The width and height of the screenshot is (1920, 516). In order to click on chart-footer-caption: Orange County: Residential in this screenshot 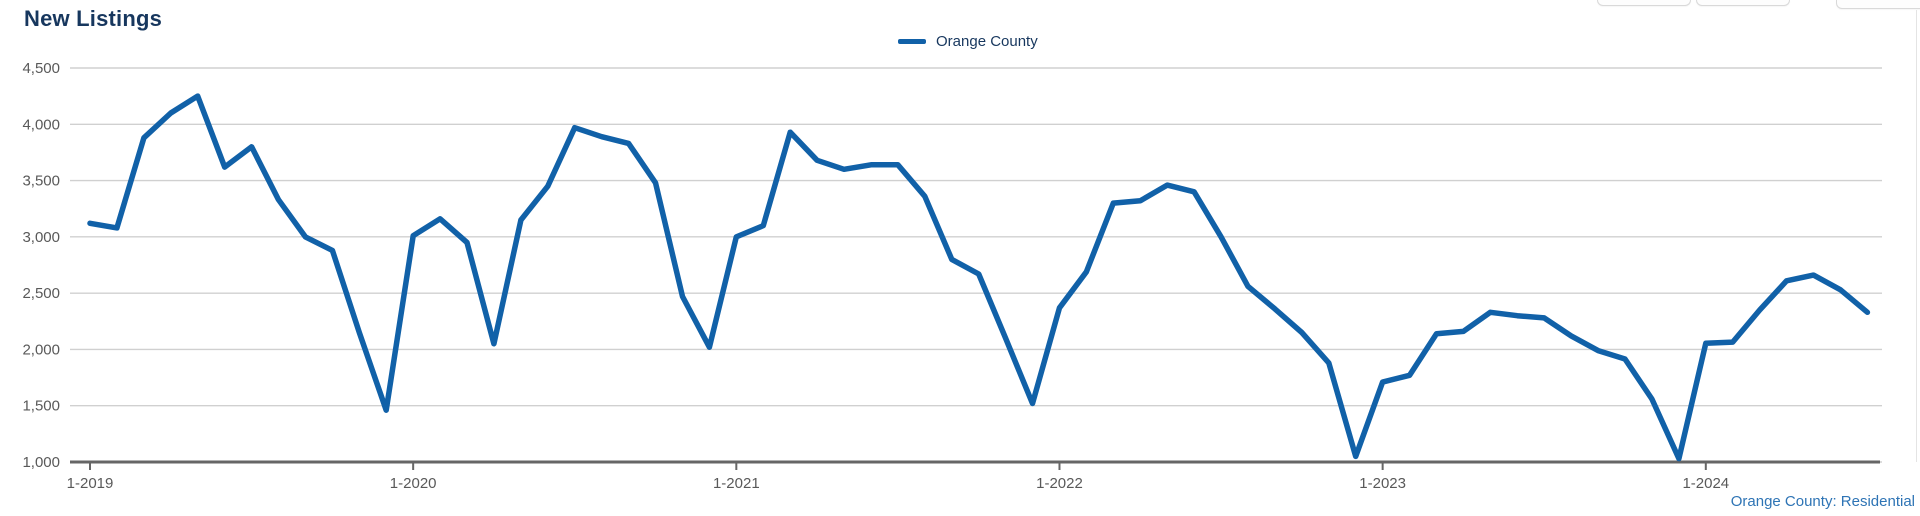, I will do `click(1822, 501)`.